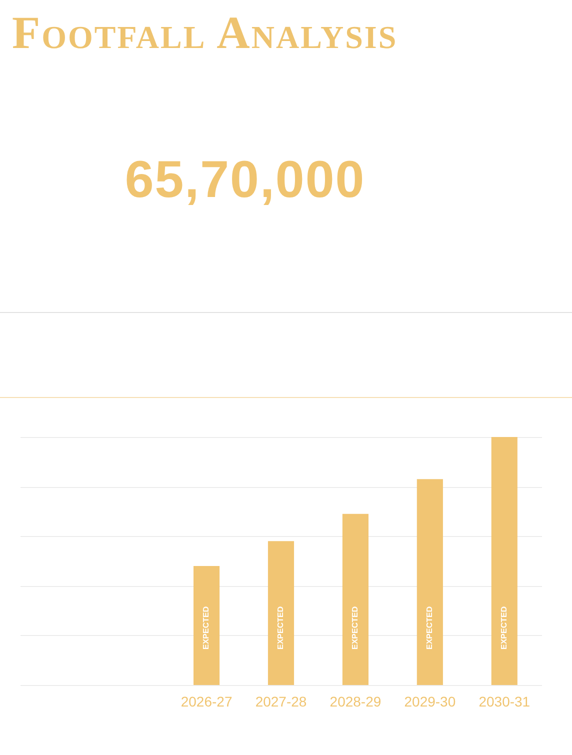 This screenshot has height=755, width=572. Describe the element at coordinates (281, 702) in the screenshot. I see `x-tick-label: 2027-28` at that location.